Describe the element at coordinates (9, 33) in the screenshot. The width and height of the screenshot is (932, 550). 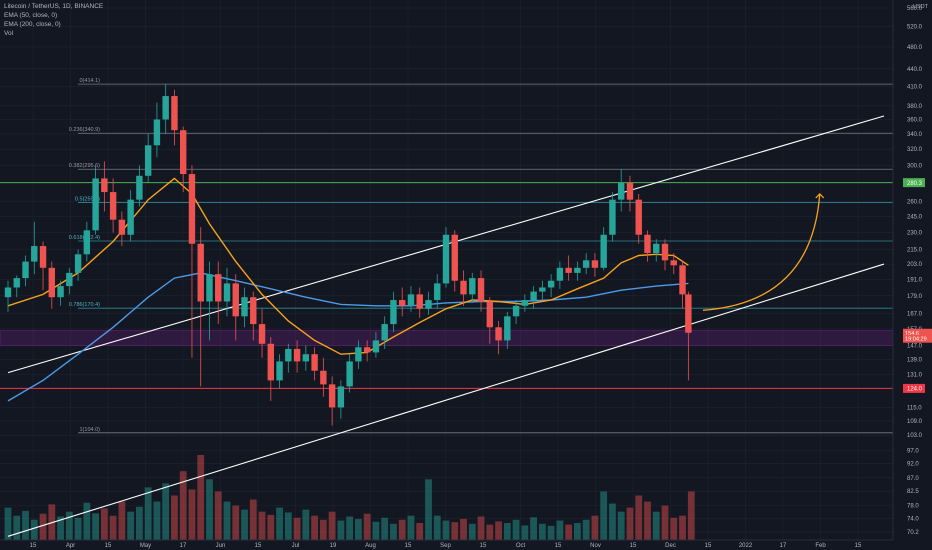
I see `volume-legend: Vol` at that location.